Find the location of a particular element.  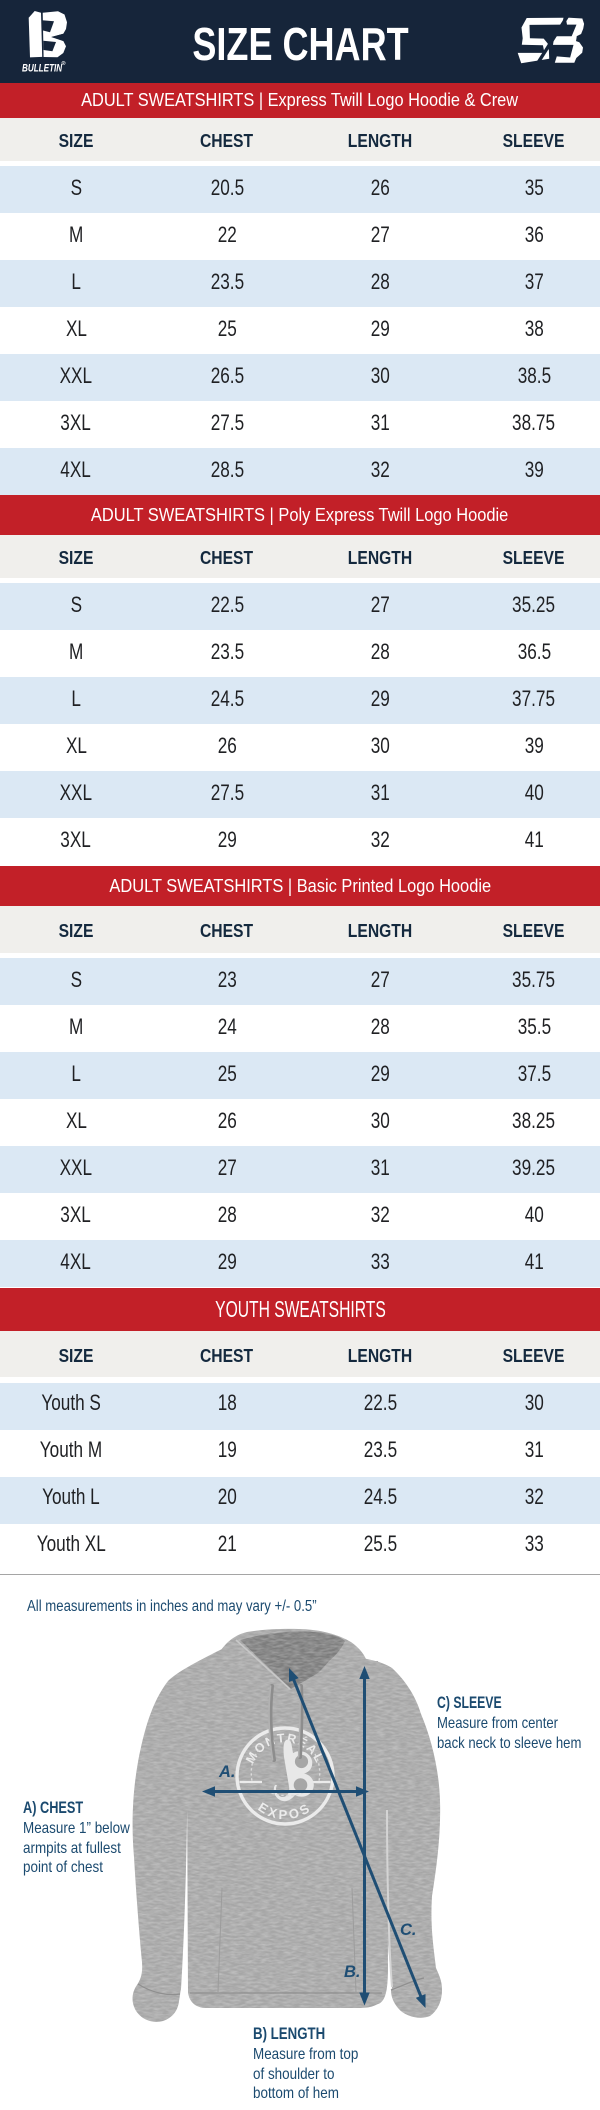

svg-text: BULLETIN is located at coordinates (42, 68).